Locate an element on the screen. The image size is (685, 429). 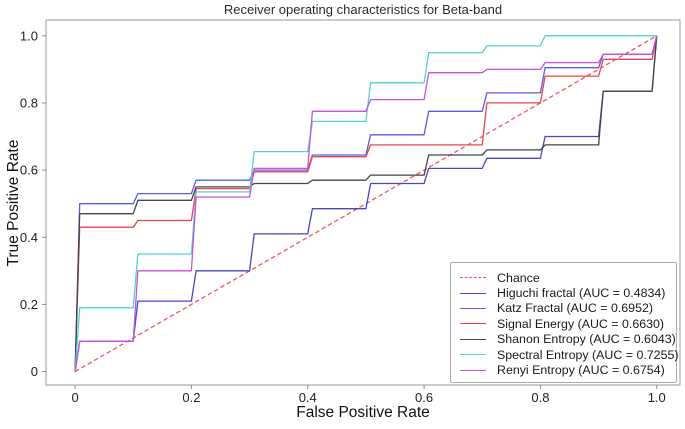
legend-label-chance: Chance is located at coordinates (518, 277).